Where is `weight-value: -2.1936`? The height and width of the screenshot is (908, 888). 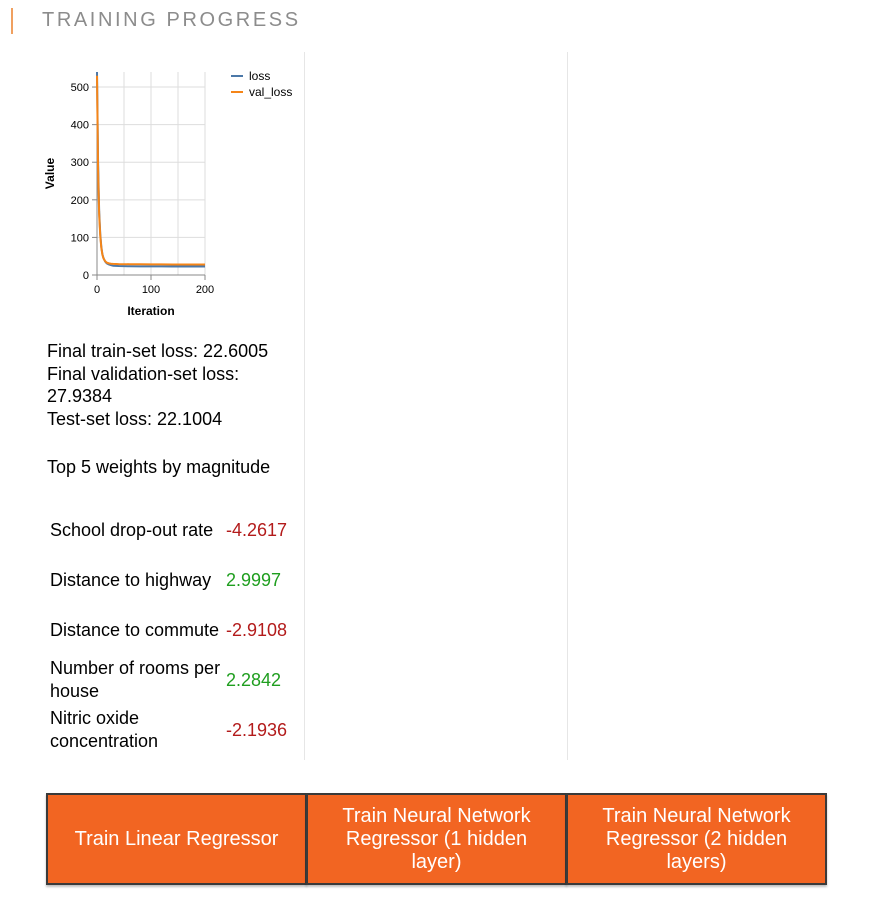 weight-value: -2.1936 is located at coordinates (257, 729).